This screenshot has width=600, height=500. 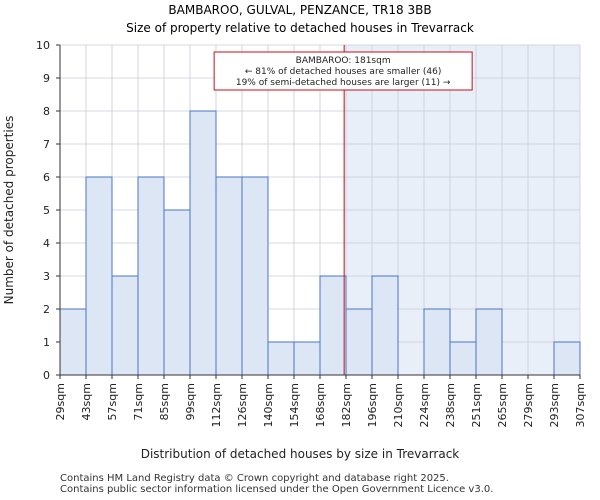 I want to click on annotation-box, so click(x=343, y=71).